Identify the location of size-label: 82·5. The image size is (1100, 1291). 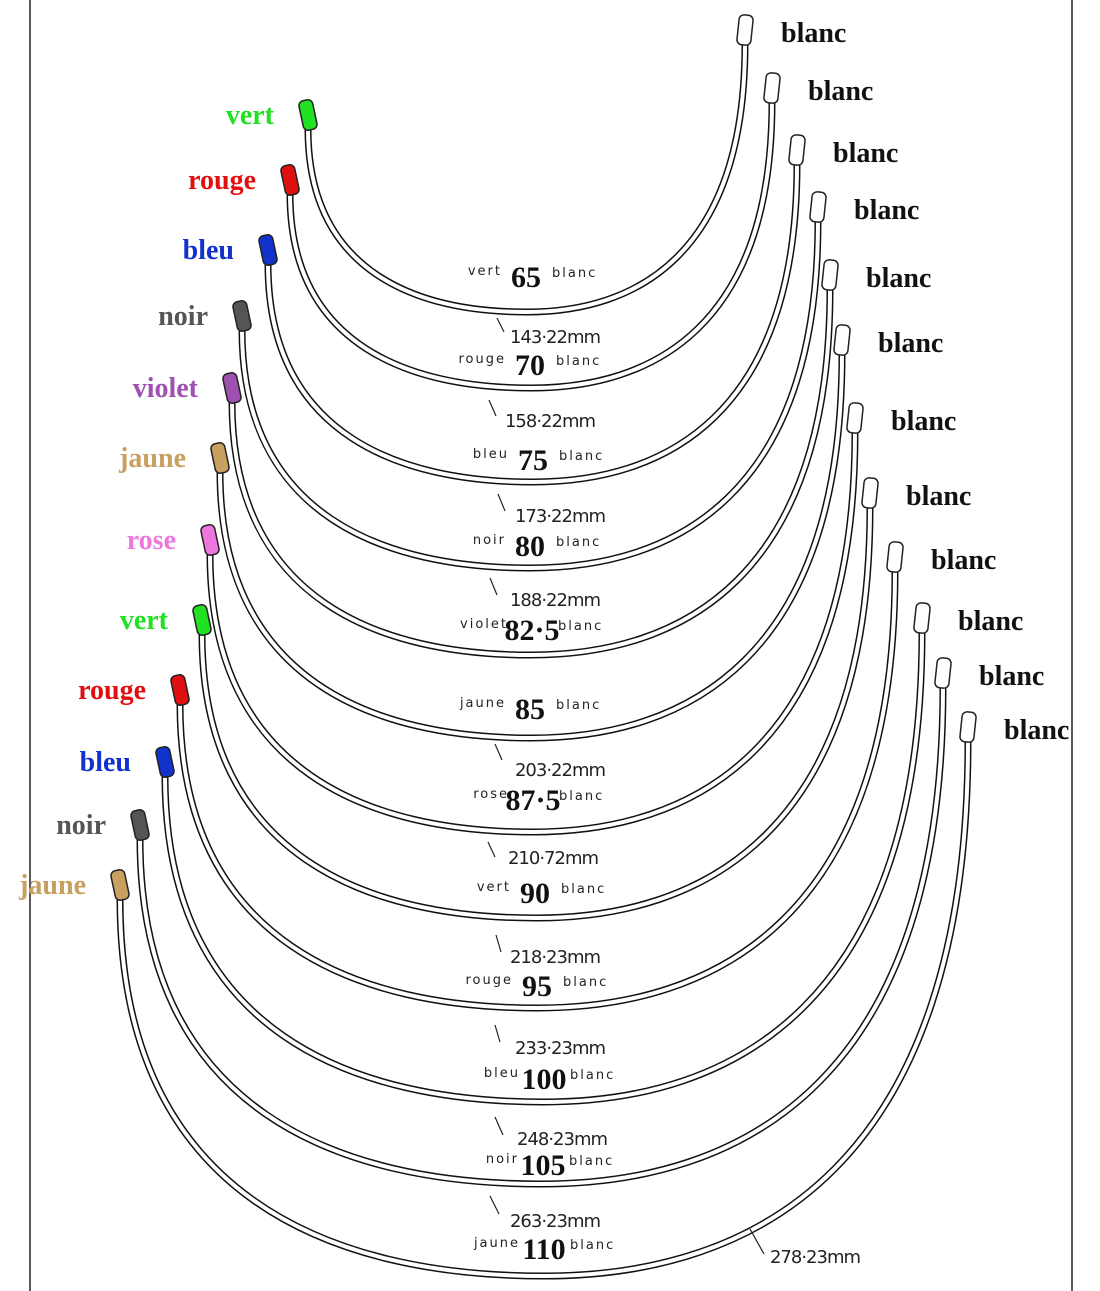
(531, 630).